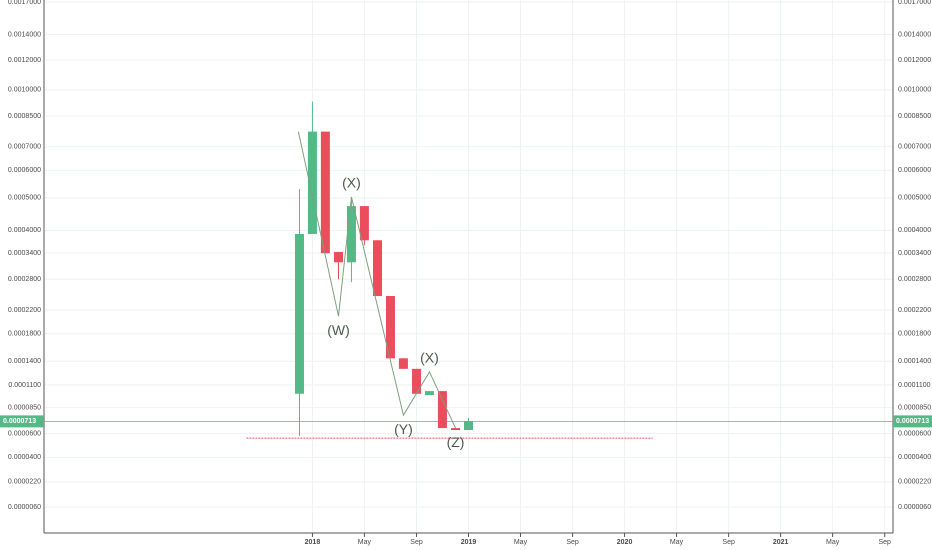  What do you see at coordinates (914, 230) in the screenshot?
I see `y-tick-label-right: 0.0004000` at bounding box center [914, 230].